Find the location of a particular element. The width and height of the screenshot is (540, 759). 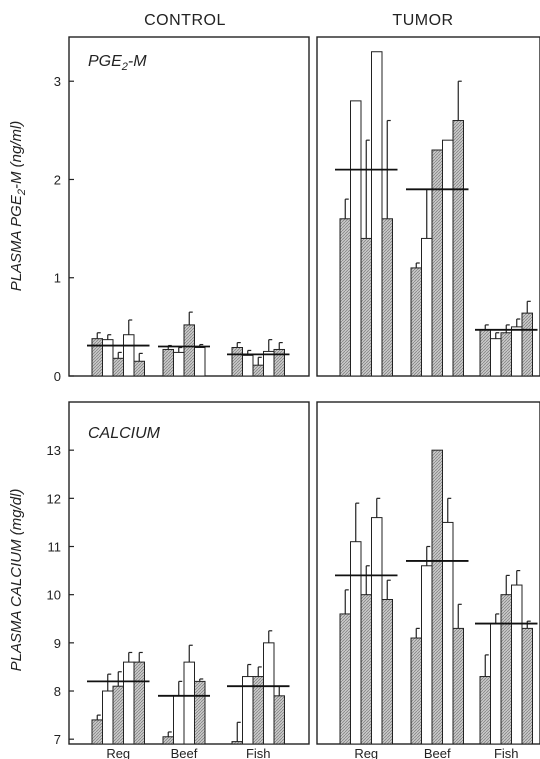

y-tick-label: 2 is located at coordinates (57, 179).